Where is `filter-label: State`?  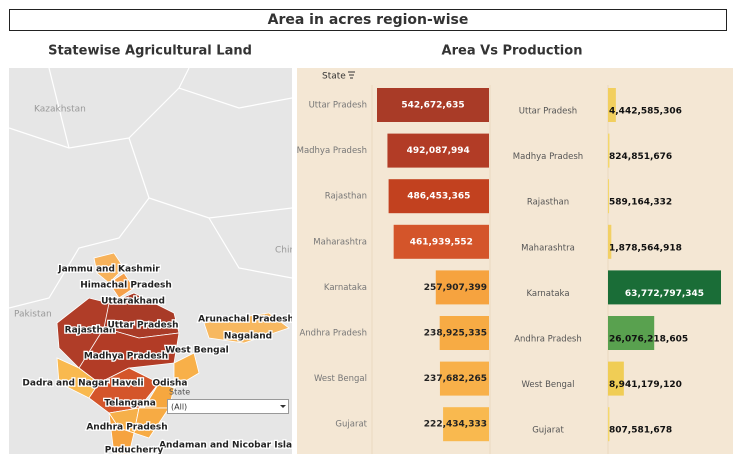 filter-label: State is located at coordinates (179, 392).